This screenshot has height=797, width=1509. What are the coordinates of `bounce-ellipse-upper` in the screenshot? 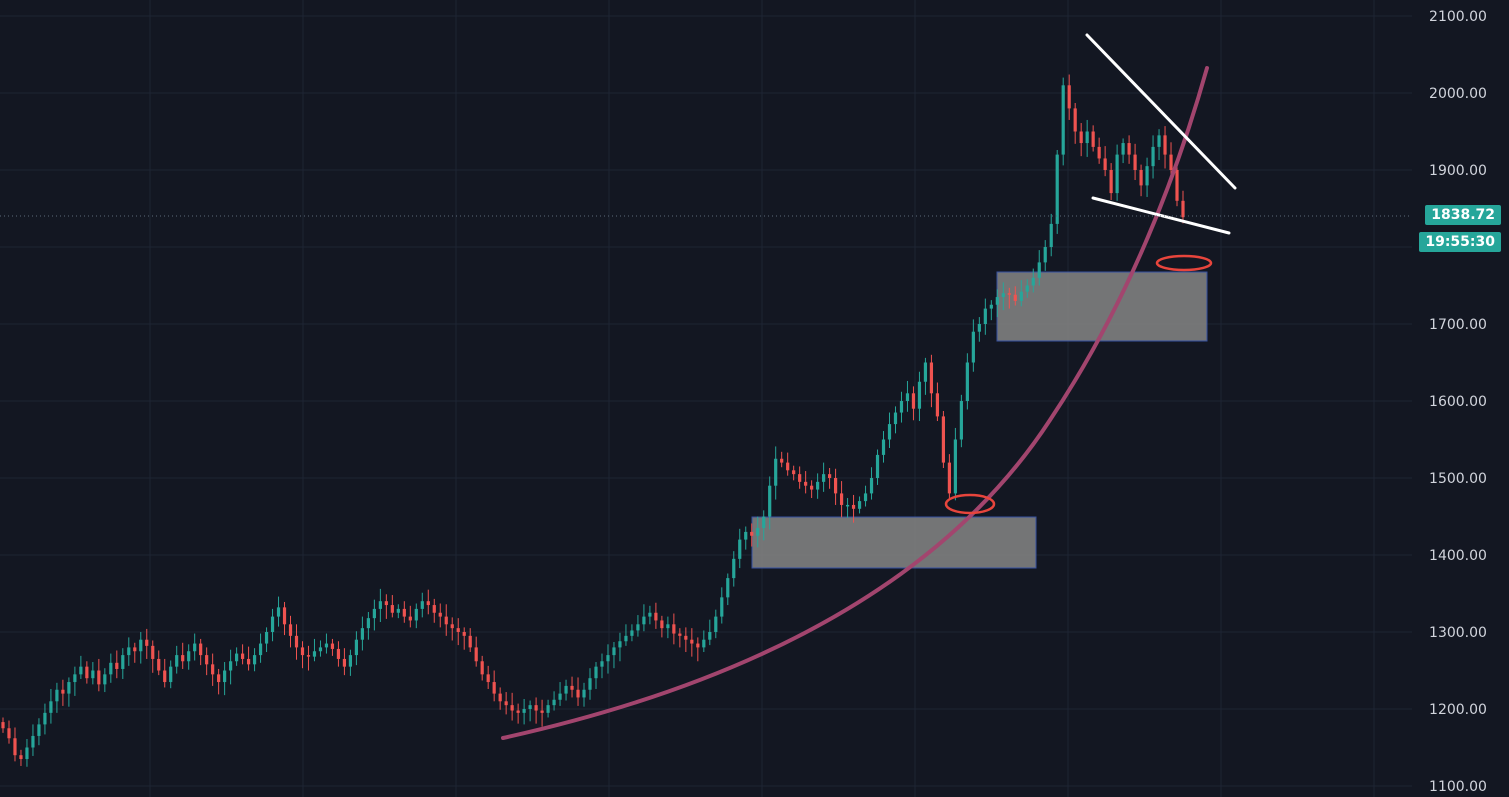 It's located at (1184, 263).